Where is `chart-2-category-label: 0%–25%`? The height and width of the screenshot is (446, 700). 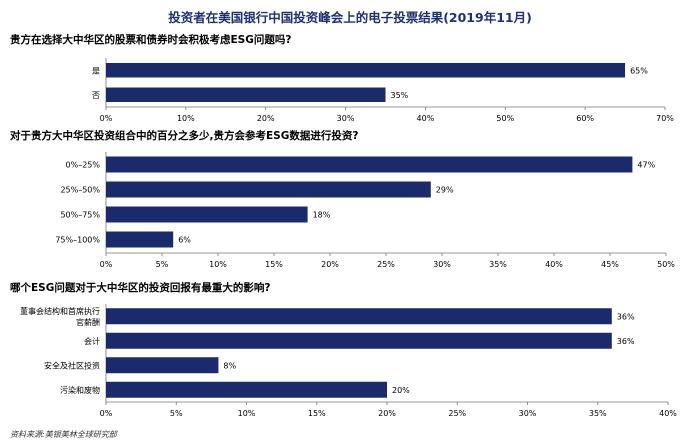 chart-2-category-label: 0%–25% is located at coordinates (83, 165).